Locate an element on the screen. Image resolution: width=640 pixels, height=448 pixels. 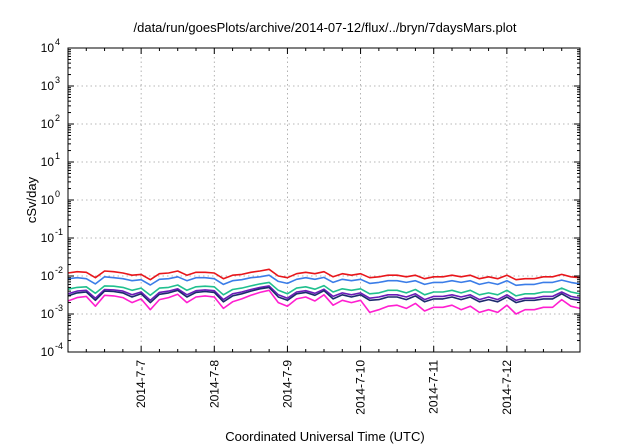
x-tick-label: 2014-7-7 is located at coordinates (141, 384).